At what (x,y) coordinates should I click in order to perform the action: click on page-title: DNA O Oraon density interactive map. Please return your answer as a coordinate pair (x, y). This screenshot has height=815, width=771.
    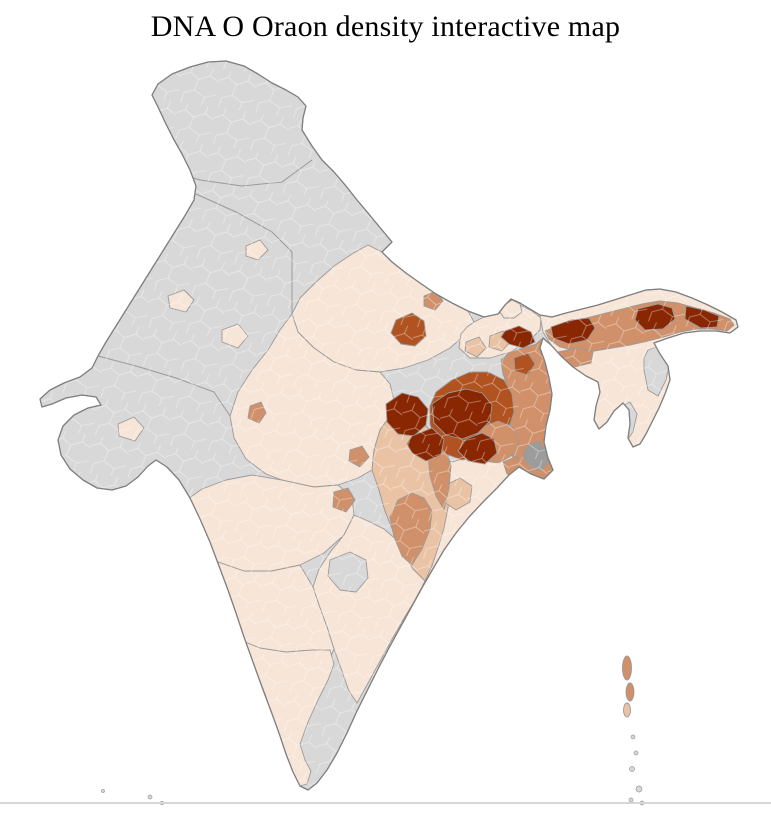
    Looking at the image, I should click on (385, 26).